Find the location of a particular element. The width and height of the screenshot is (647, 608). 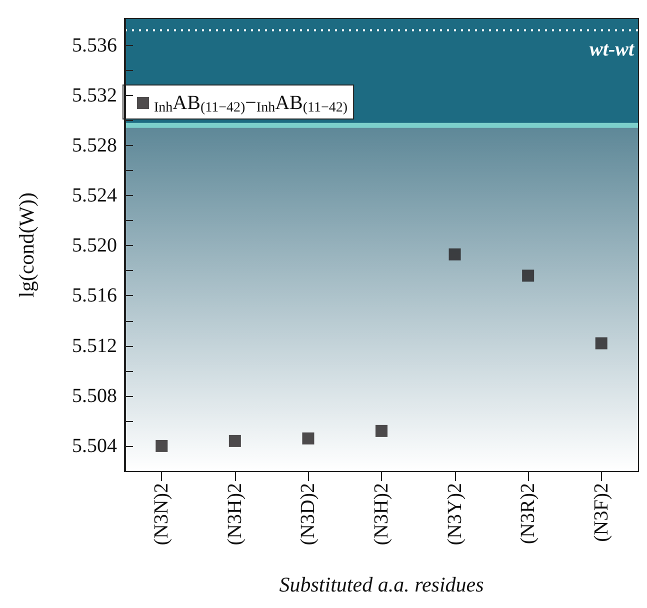

y-tick-label: 5.504 is located at coordinates (94, 445).